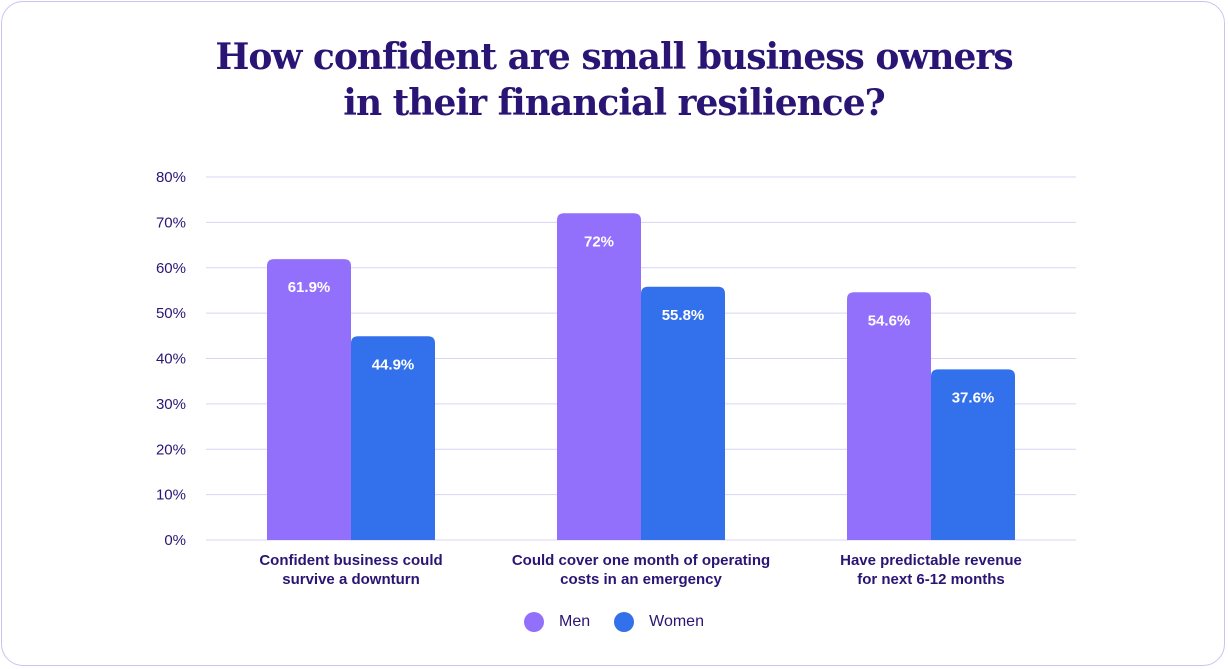  What do you see at coordinates (393, 364) in the screenshot?
I see `data-label: 44.9%` at bounding box center [393, 364].